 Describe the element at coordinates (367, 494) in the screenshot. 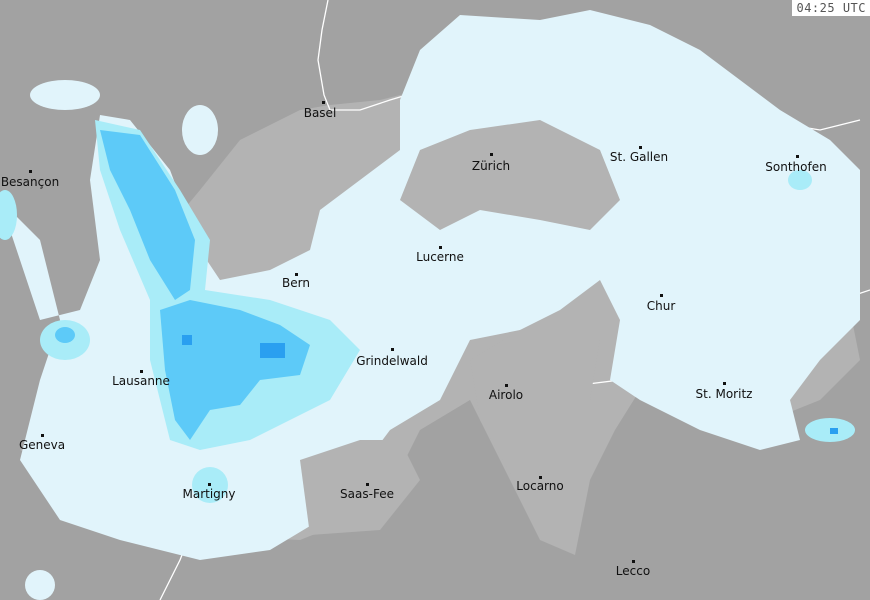

I see `city-label-saas-fee: Saas-Fee` at that location.